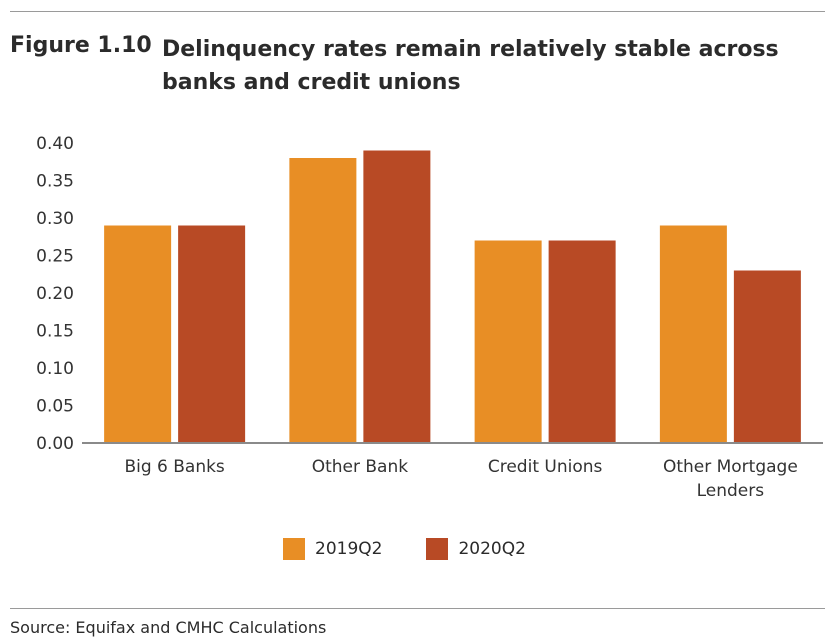 The image size is (839, 643). I want to click on legend-label-series-2: 2020Q2, so click(492, 549).